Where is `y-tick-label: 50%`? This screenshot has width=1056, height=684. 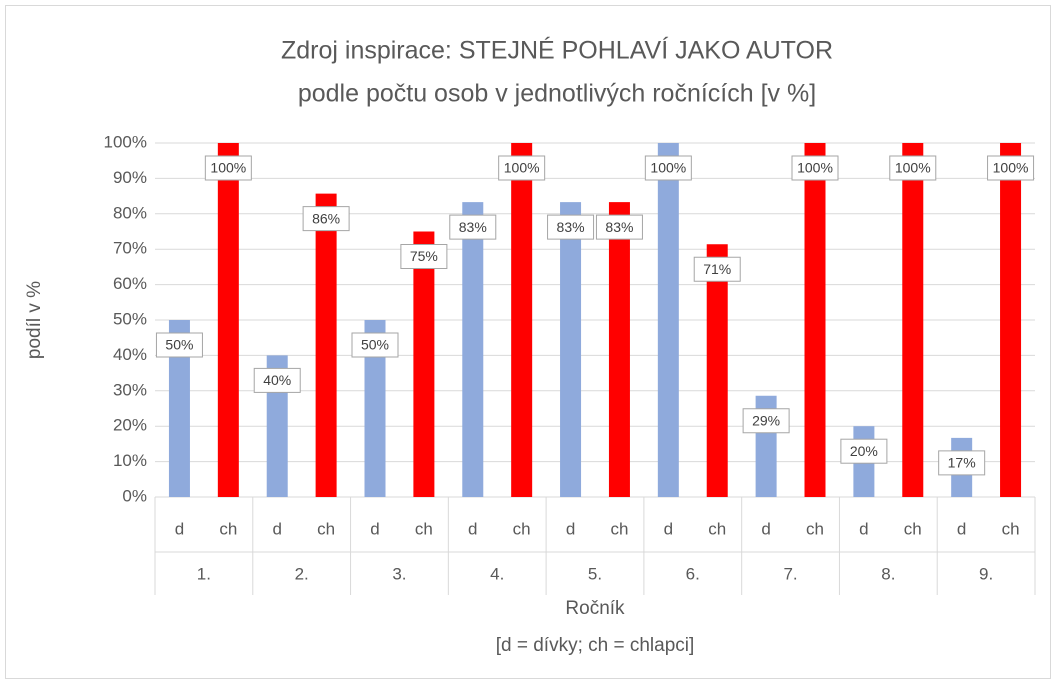
y-tick-label: 50% is located at coordinates (130, 318).